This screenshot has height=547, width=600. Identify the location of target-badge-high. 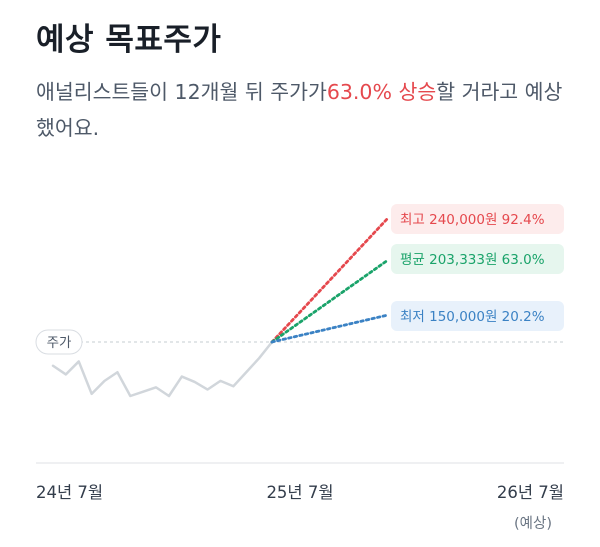
(477, 219).